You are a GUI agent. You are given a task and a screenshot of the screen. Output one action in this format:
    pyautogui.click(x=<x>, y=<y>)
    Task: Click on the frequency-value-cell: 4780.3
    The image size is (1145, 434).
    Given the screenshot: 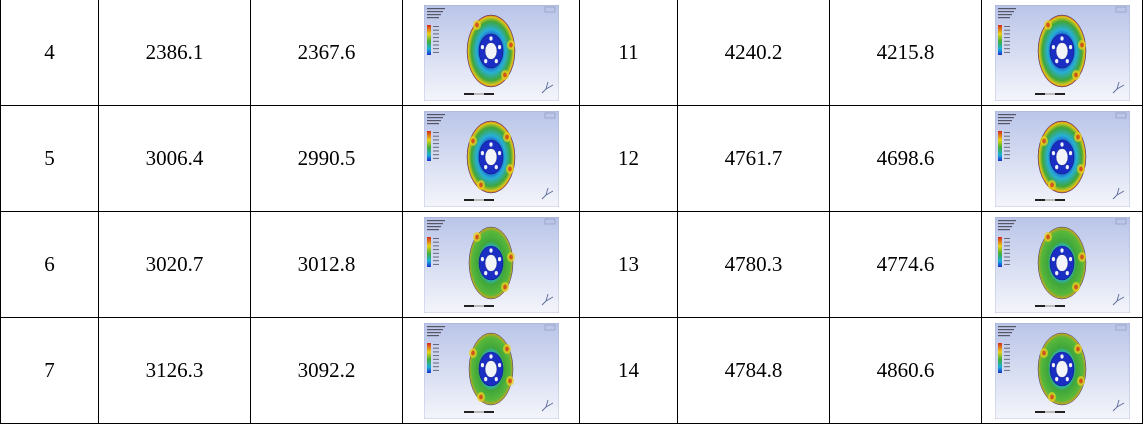 What is the action you would take?
    pyautogui.click(x=753, y=264)
    